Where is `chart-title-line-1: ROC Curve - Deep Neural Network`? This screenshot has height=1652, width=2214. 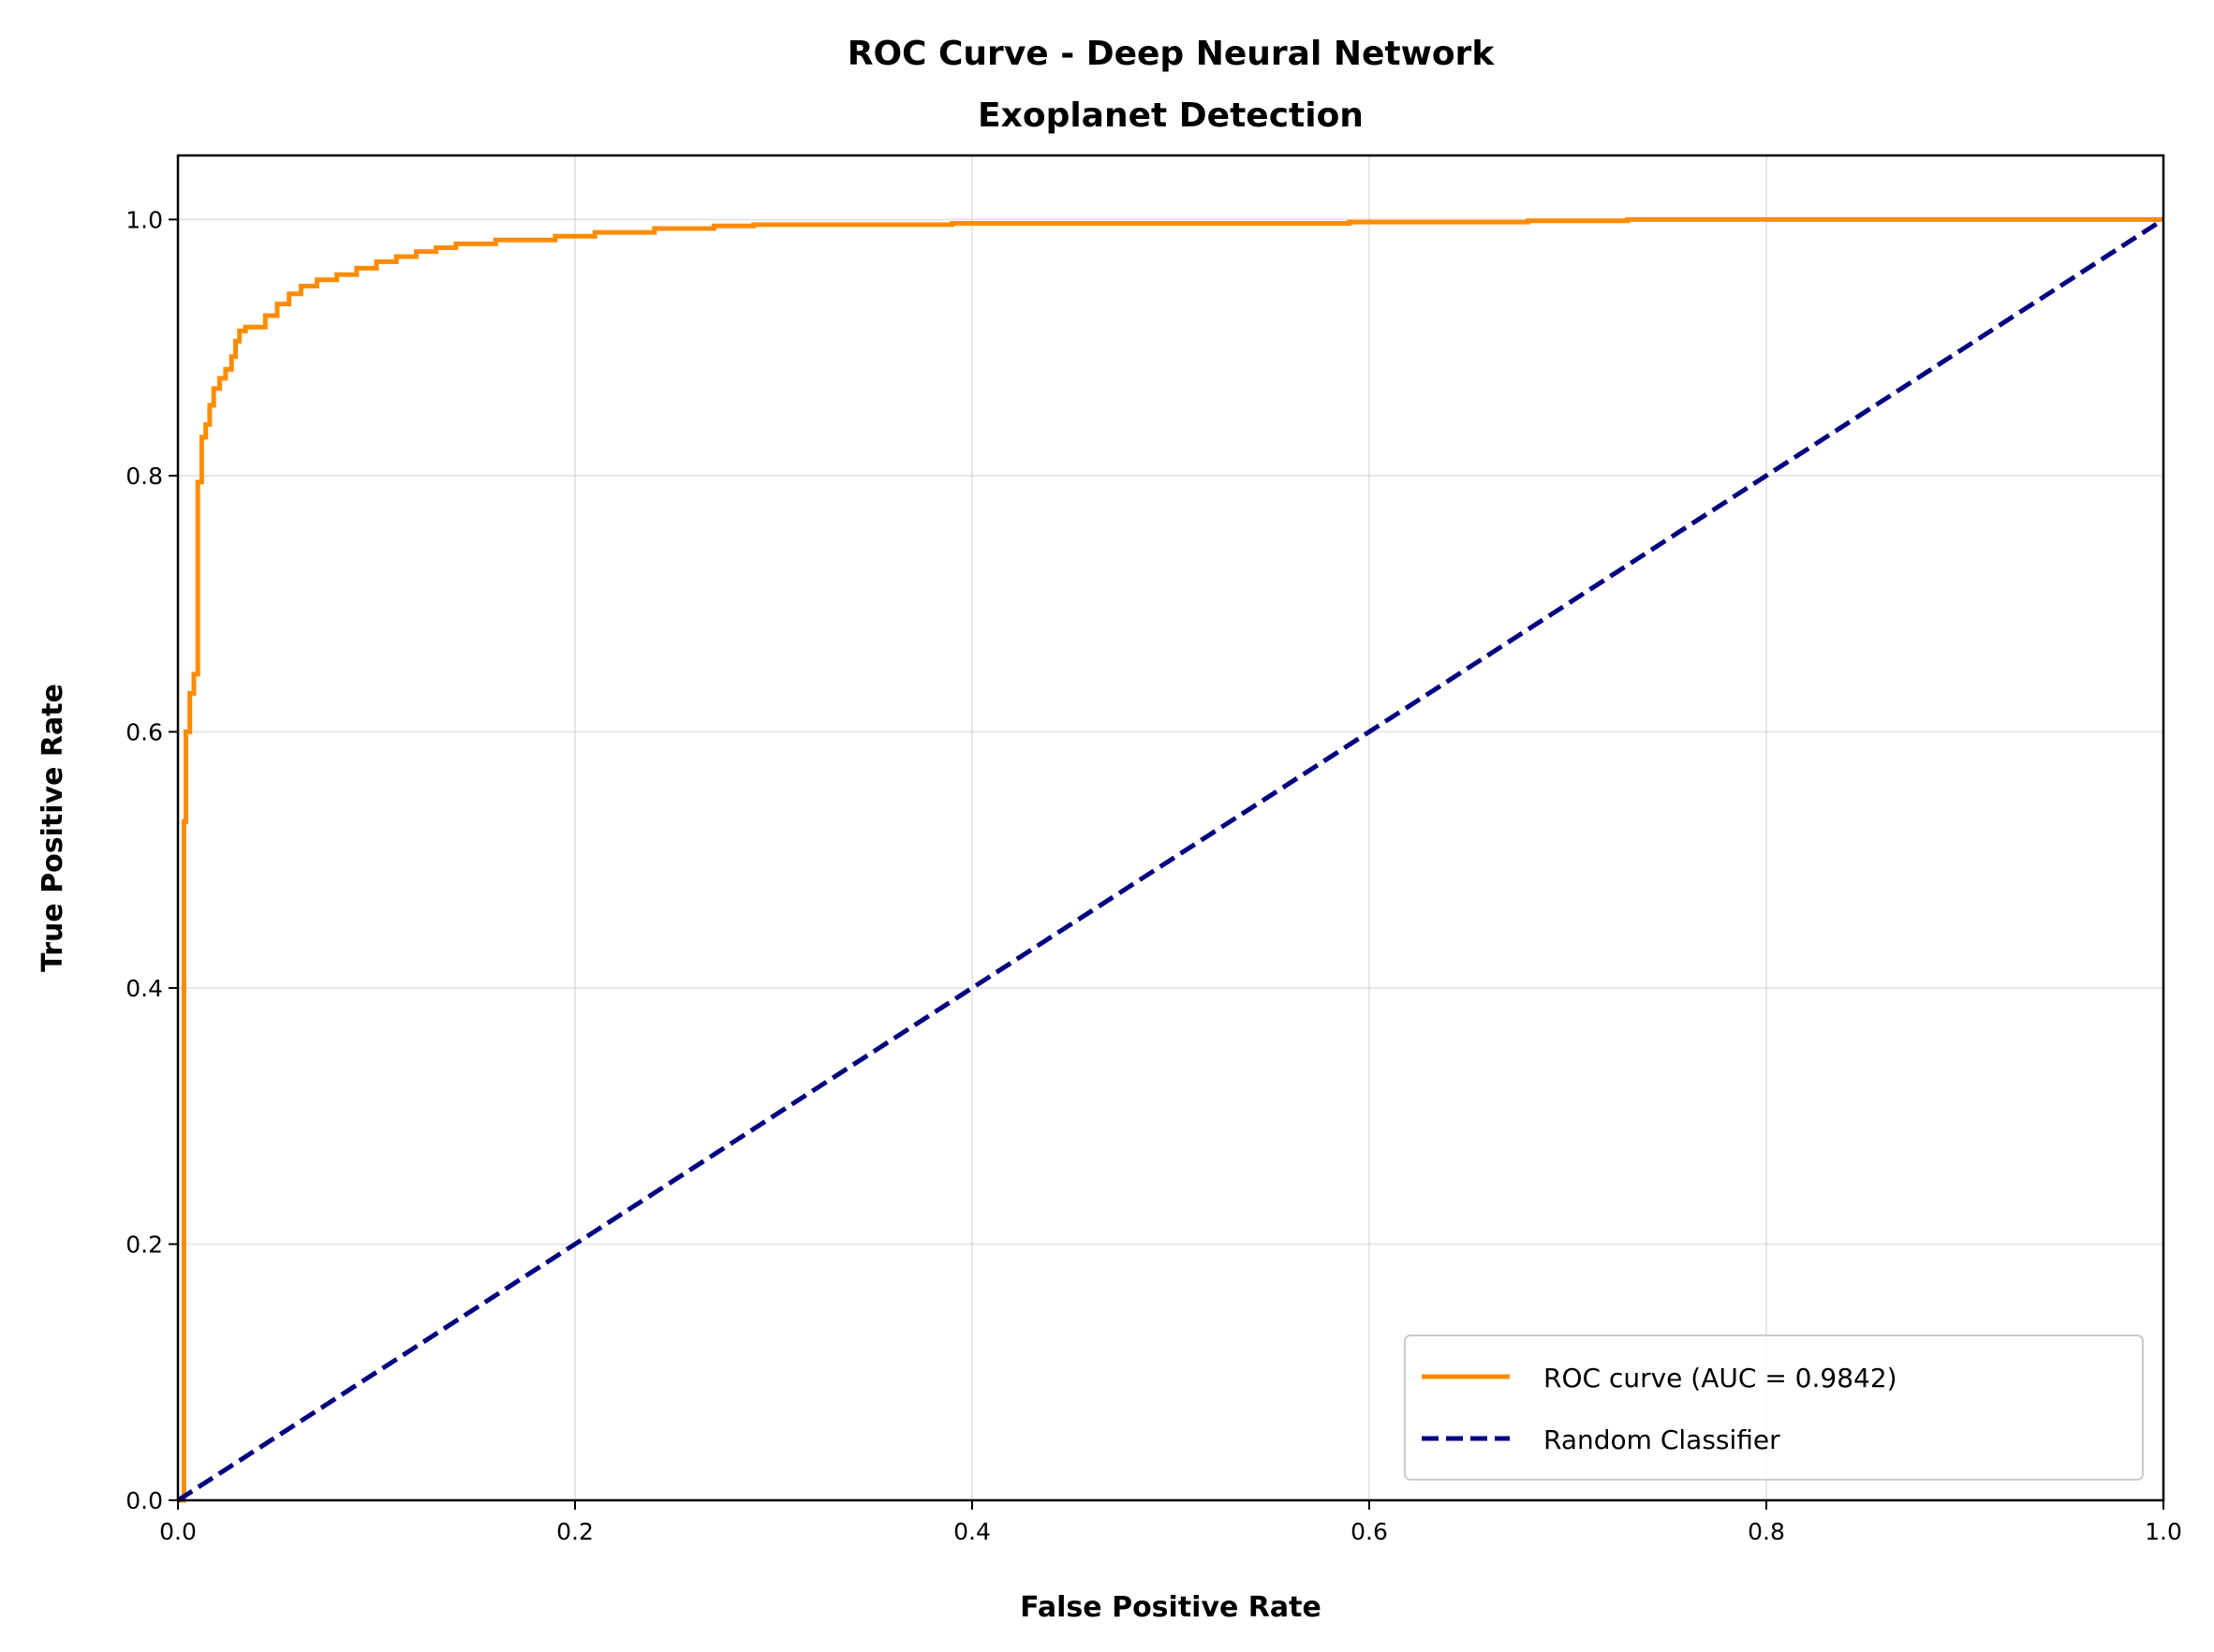 chart-title-line-1: ROC Curve - Deep Neural Network is located at coordinates (1172, 54).